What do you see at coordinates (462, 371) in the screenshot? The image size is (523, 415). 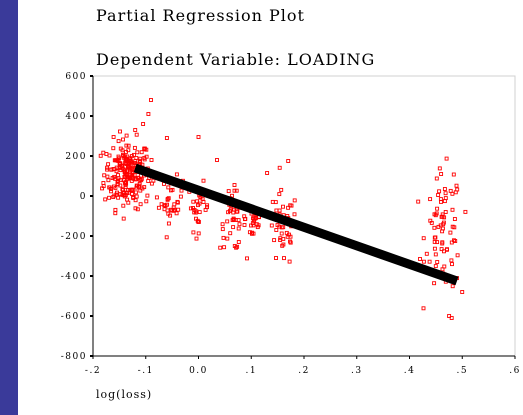 I see `x-tick-label: .5` at bounding box center [462, 371].